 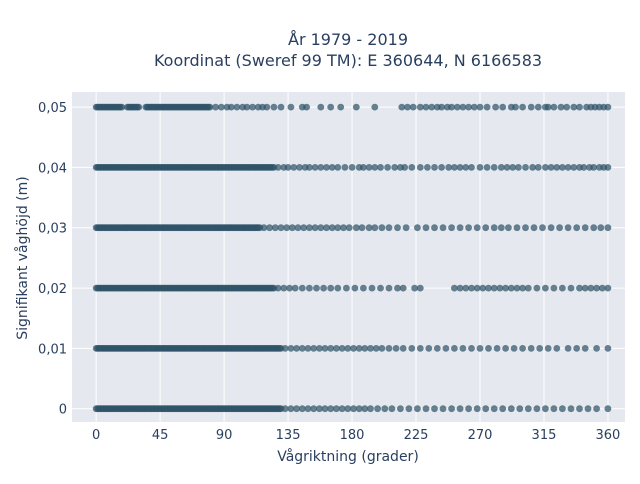 I want to click on y-tick-label: 0,05, so click(x=52, y=108).